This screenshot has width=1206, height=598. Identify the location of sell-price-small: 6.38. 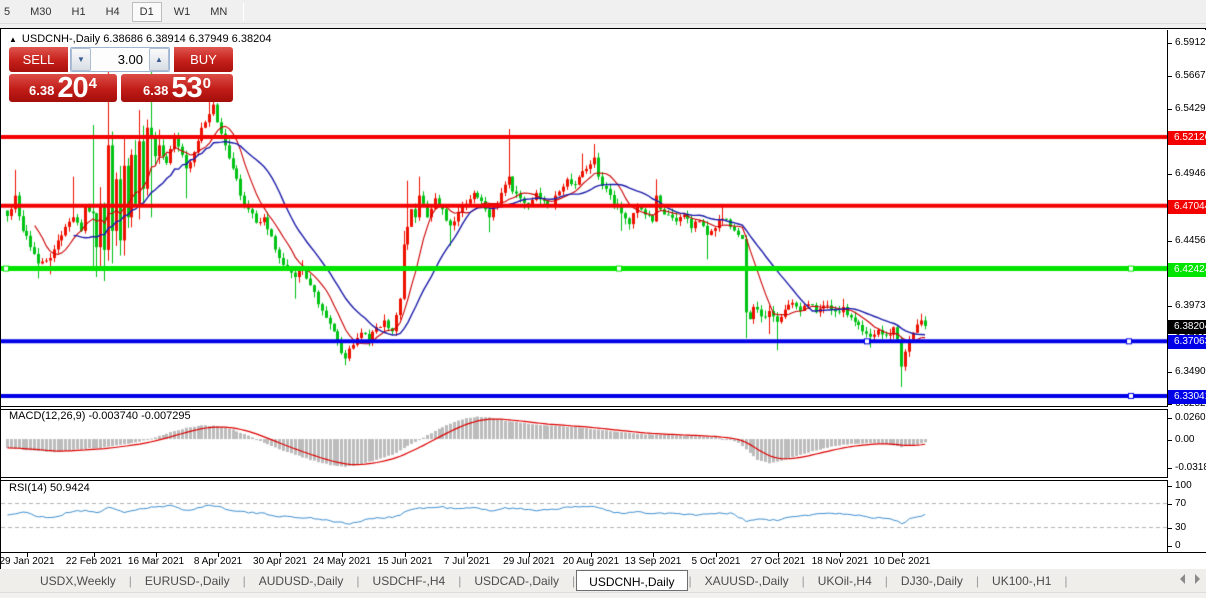
(42, 90).